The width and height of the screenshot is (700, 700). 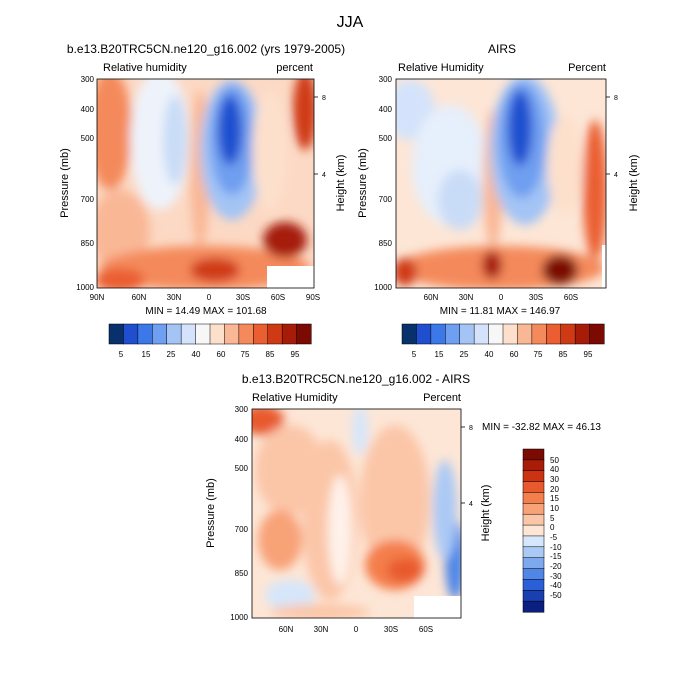 I want to click on panel1-stats: MIN = 14.49 MAX = 101.68, so click(x=206, y=311).